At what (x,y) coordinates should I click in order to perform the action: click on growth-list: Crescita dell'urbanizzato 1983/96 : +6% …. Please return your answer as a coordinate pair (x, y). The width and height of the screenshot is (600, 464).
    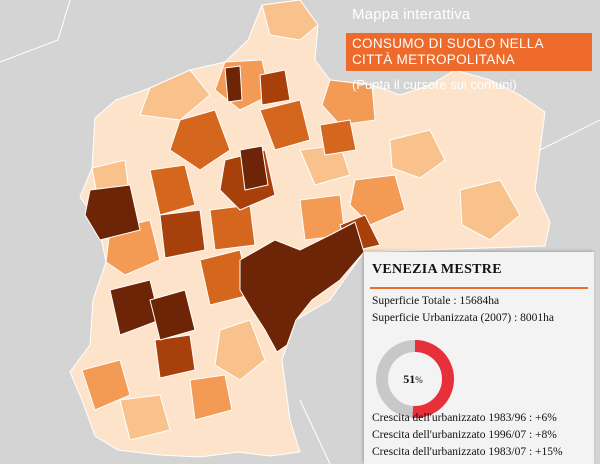
    Looking at the image, I should click on (467, 437).